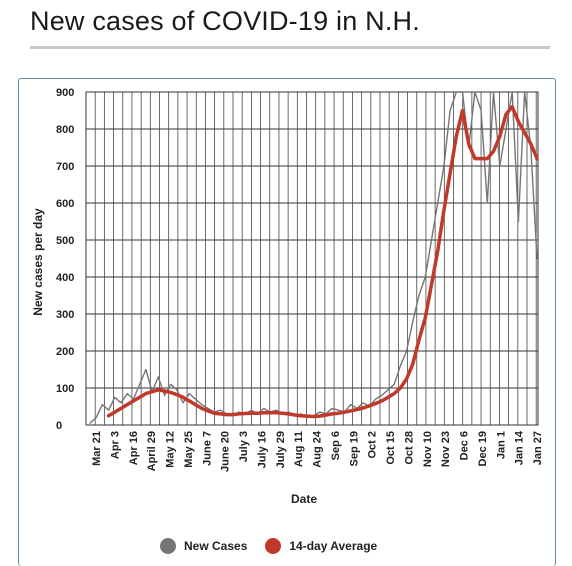 The height and width of the screenshot is (566, 572). Describe the element at coordinates (65, 93) in the screenshot. I see `y-tick-label: 900` at that location.